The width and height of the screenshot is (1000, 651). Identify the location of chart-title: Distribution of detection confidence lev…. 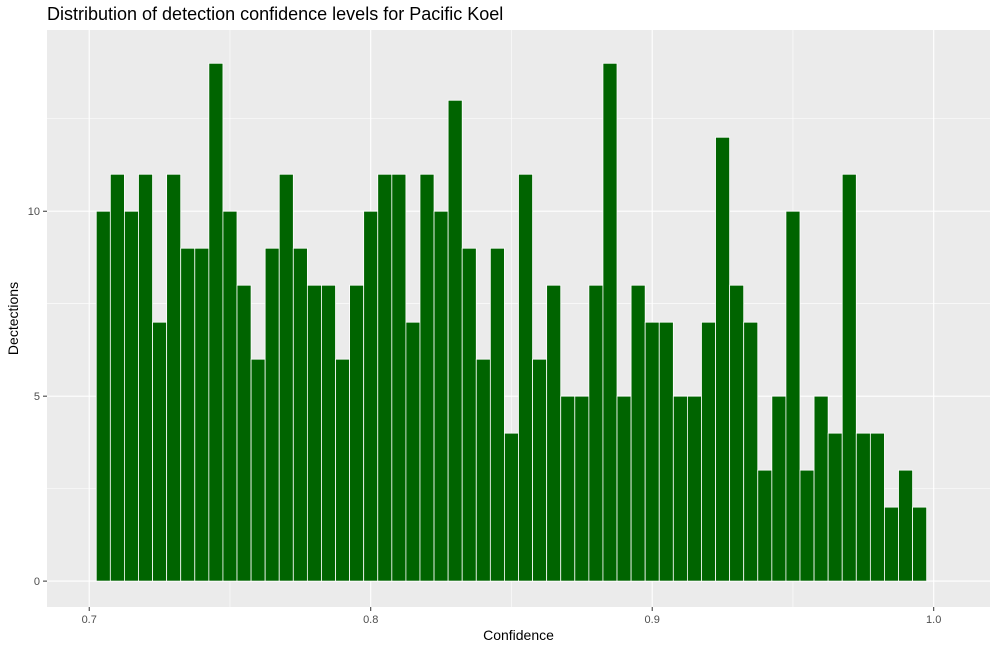
(275, 14).